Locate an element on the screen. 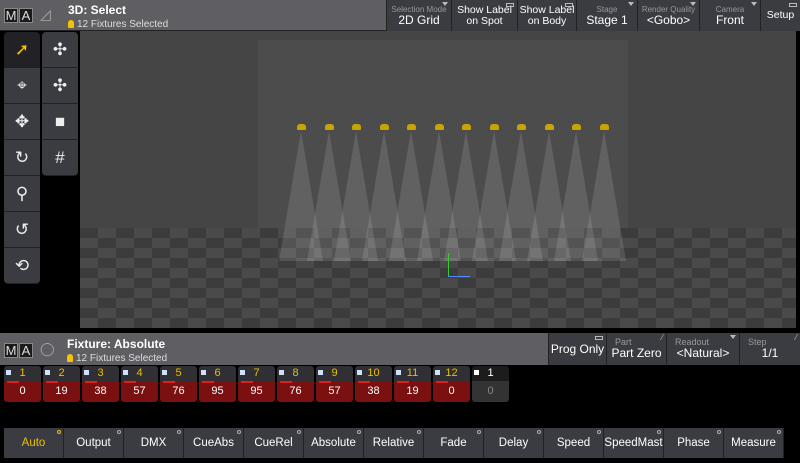  fixture-cell: 4 57 is located at coordinates (139, 384).